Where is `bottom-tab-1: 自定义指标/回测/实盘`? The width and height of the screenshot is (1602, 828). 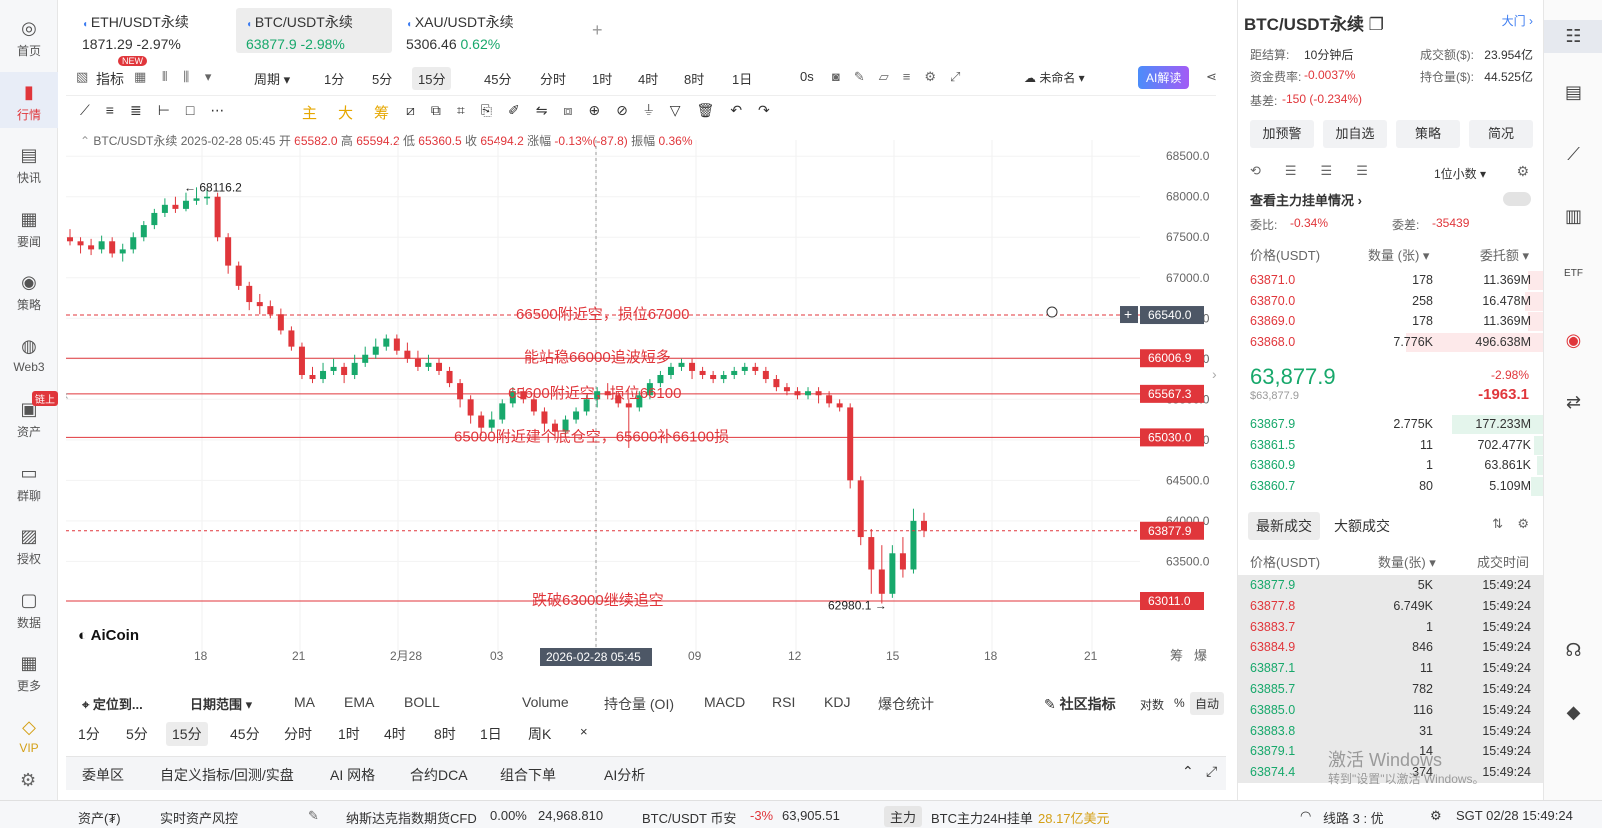
bottom-tab-1: 自定义指标/回测/实盘 is located at coordinates (227, 775).